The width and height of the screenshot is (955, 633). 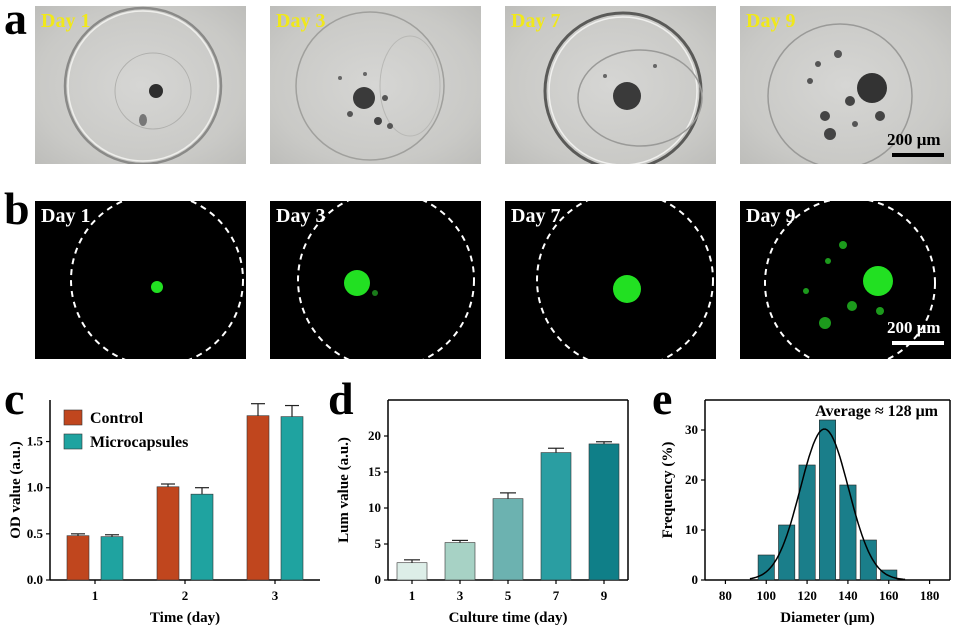 What do you see at coordinates (662, 398) in the screenshot?
I see `panel-label-e: e` at bounding box center [662, 398].